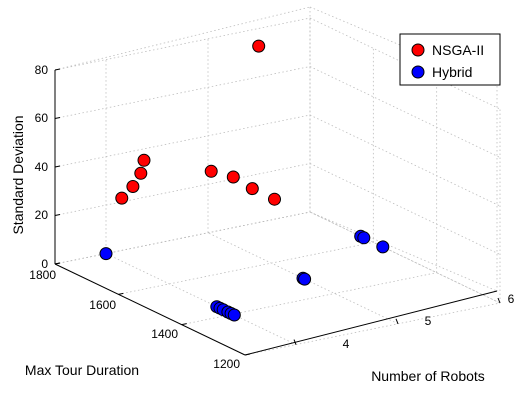 This screenshot has width=515, height=394. Describe the element at coordinates (18, 174) in the screenshot. I see `z-axis-label: Standard Deviation` at that location.